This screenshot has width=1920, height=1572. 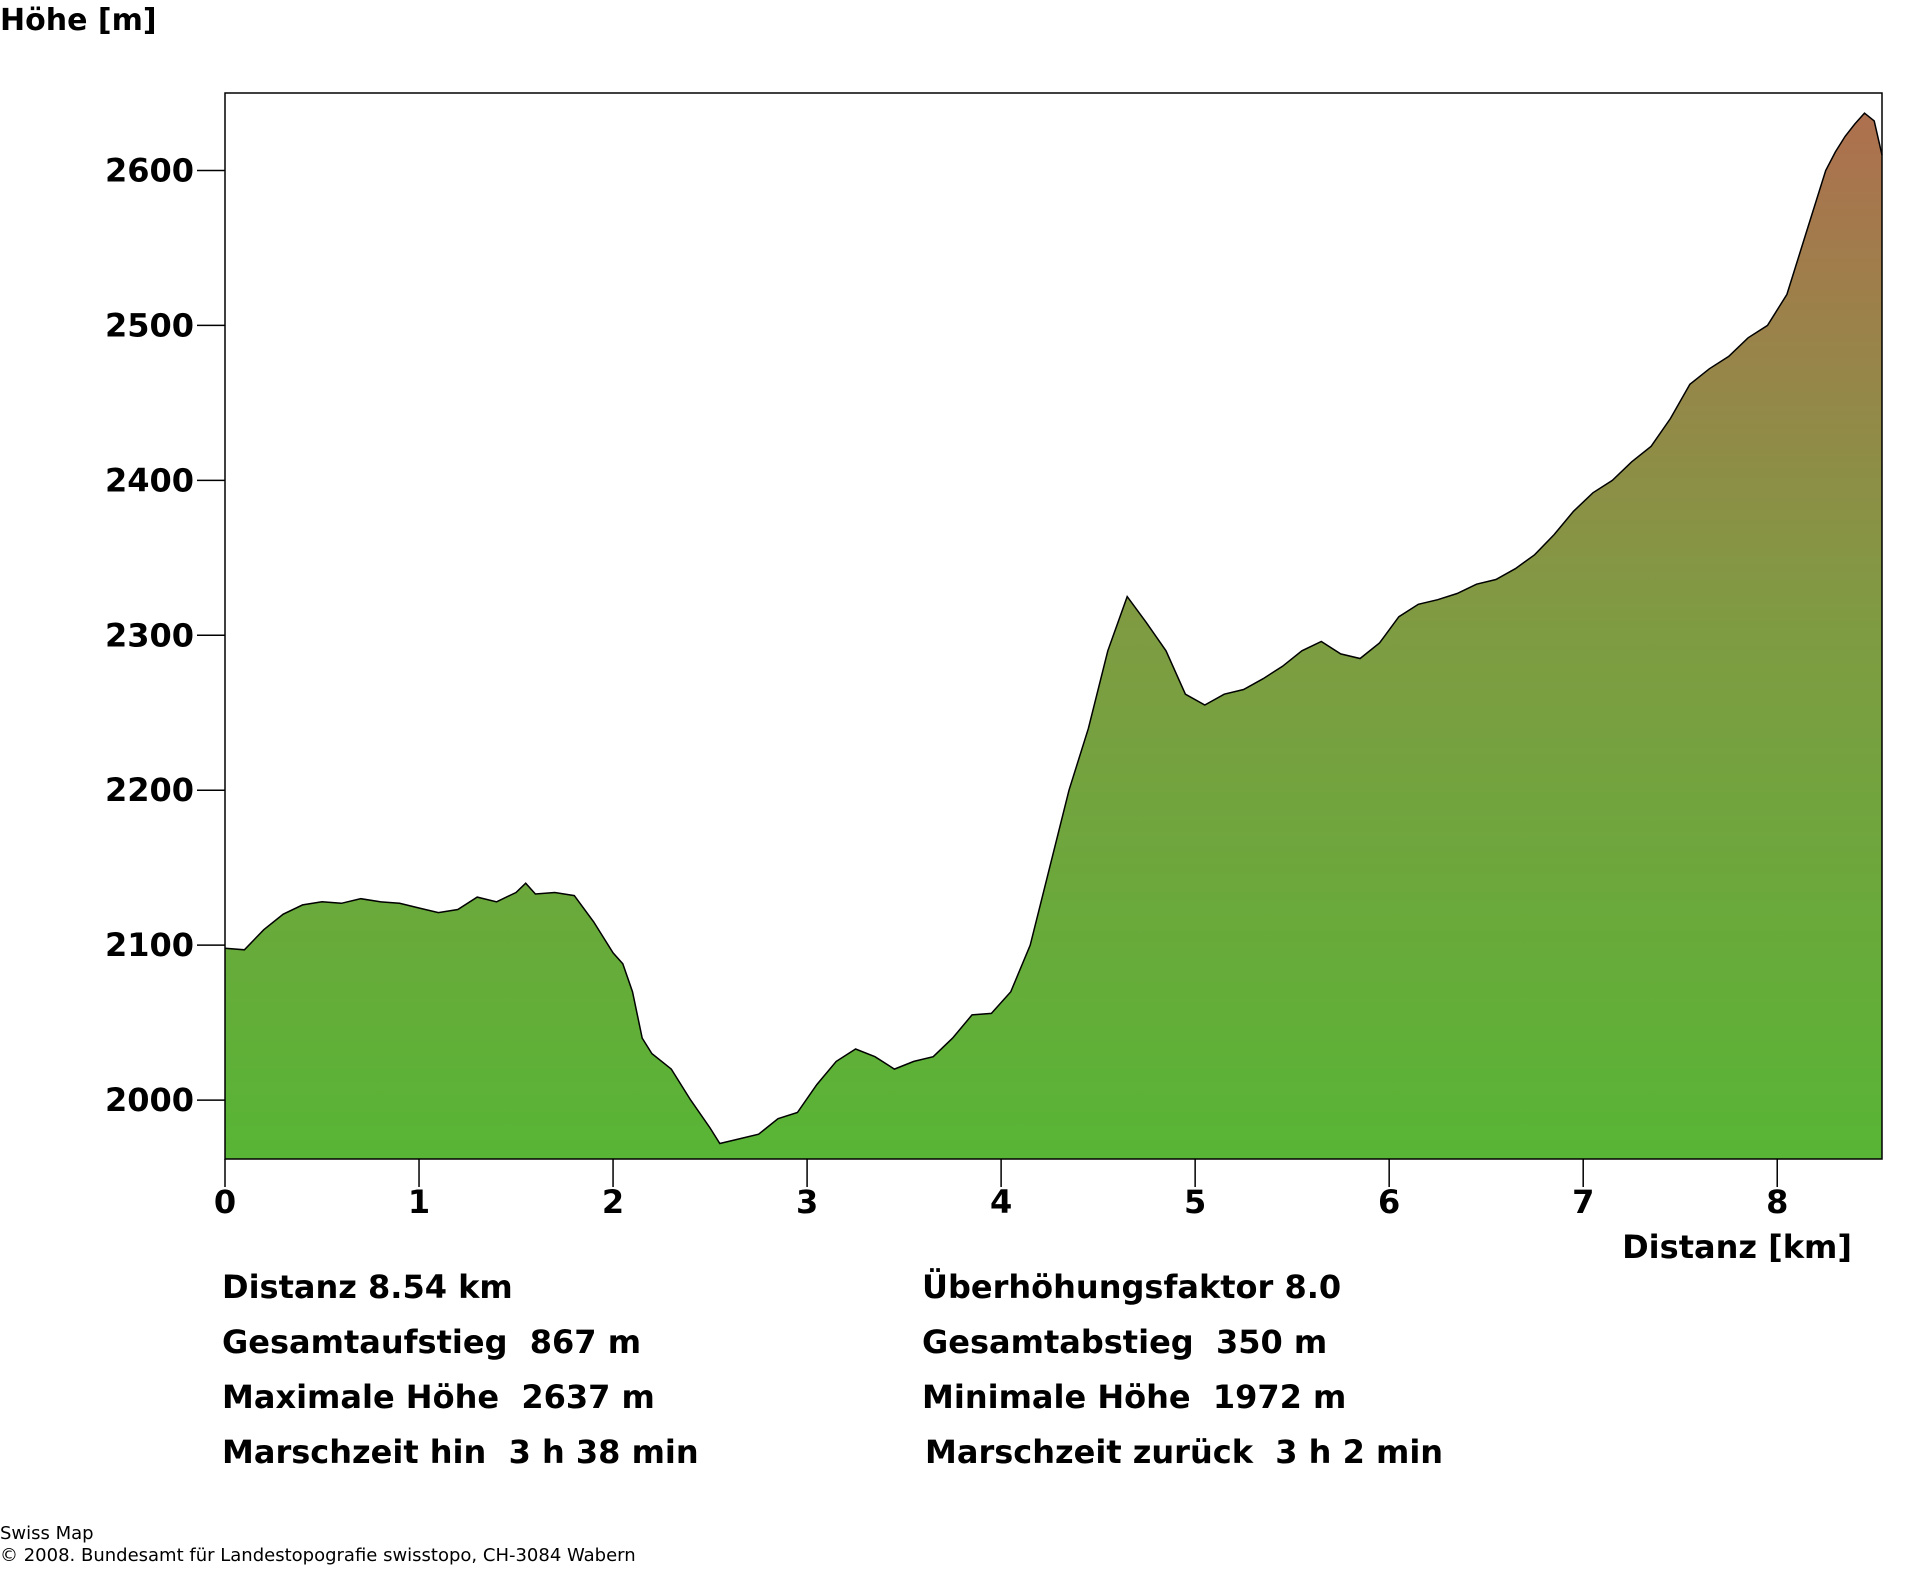 What do you see at coordinates (1737, 1247) in the screenshot?
I see `x-axis-label: Distanz [km]` at bounding box center [1737, 1247].